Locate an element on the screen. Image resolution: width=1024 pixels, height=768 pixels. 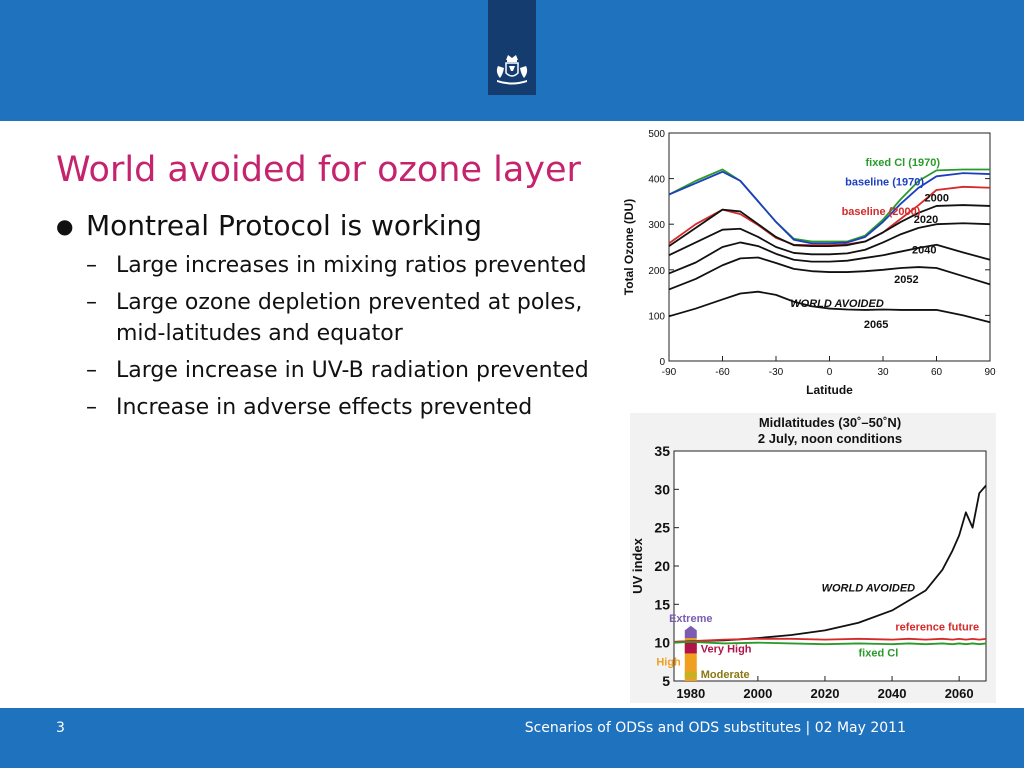
bullet-item: ● Montreal Protocol is working is located at coordinates (336, 226).